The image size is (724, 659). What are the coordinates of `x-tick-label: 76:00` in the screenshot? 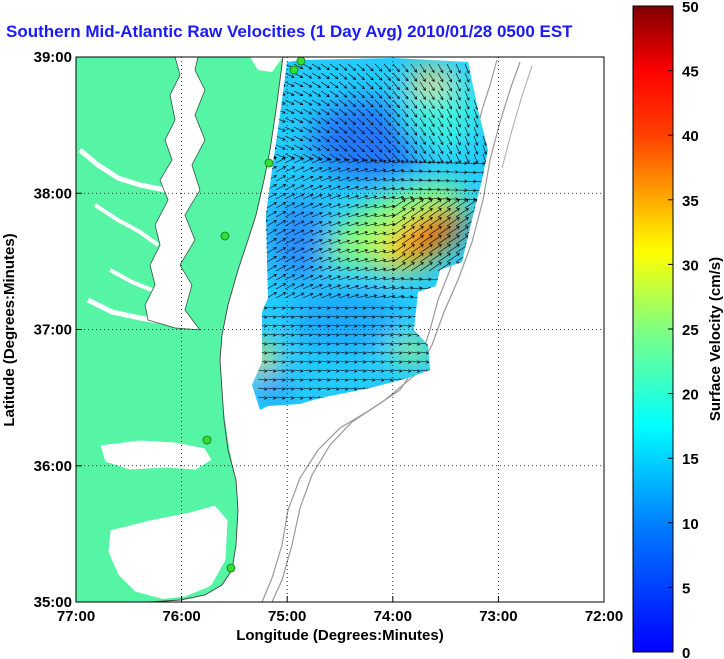 It's located at (181, 616).